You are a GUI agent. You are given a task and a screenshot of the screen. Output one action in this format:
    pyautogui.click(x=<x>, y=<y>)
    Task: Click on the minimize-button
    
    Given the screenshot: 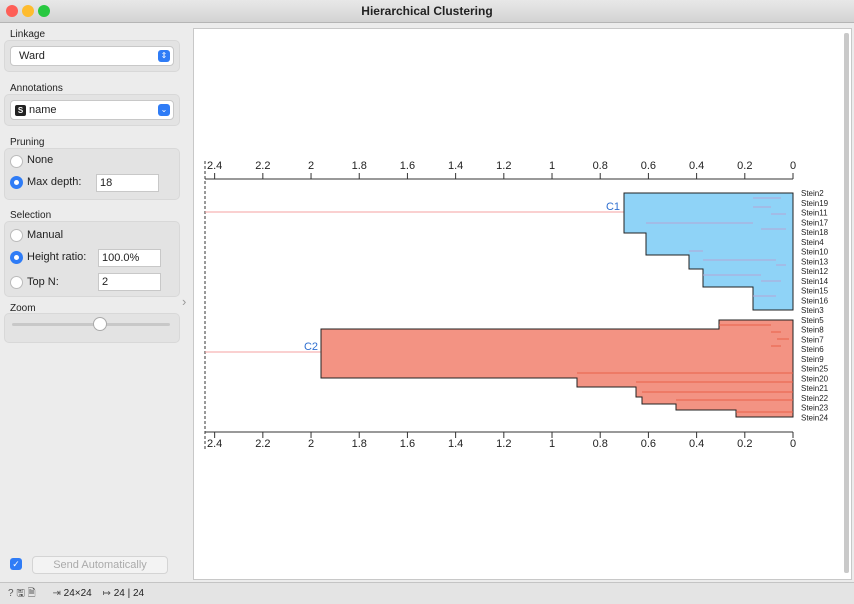 What is the action you would take?
    pyautogui.click(x=28, y=11)
    